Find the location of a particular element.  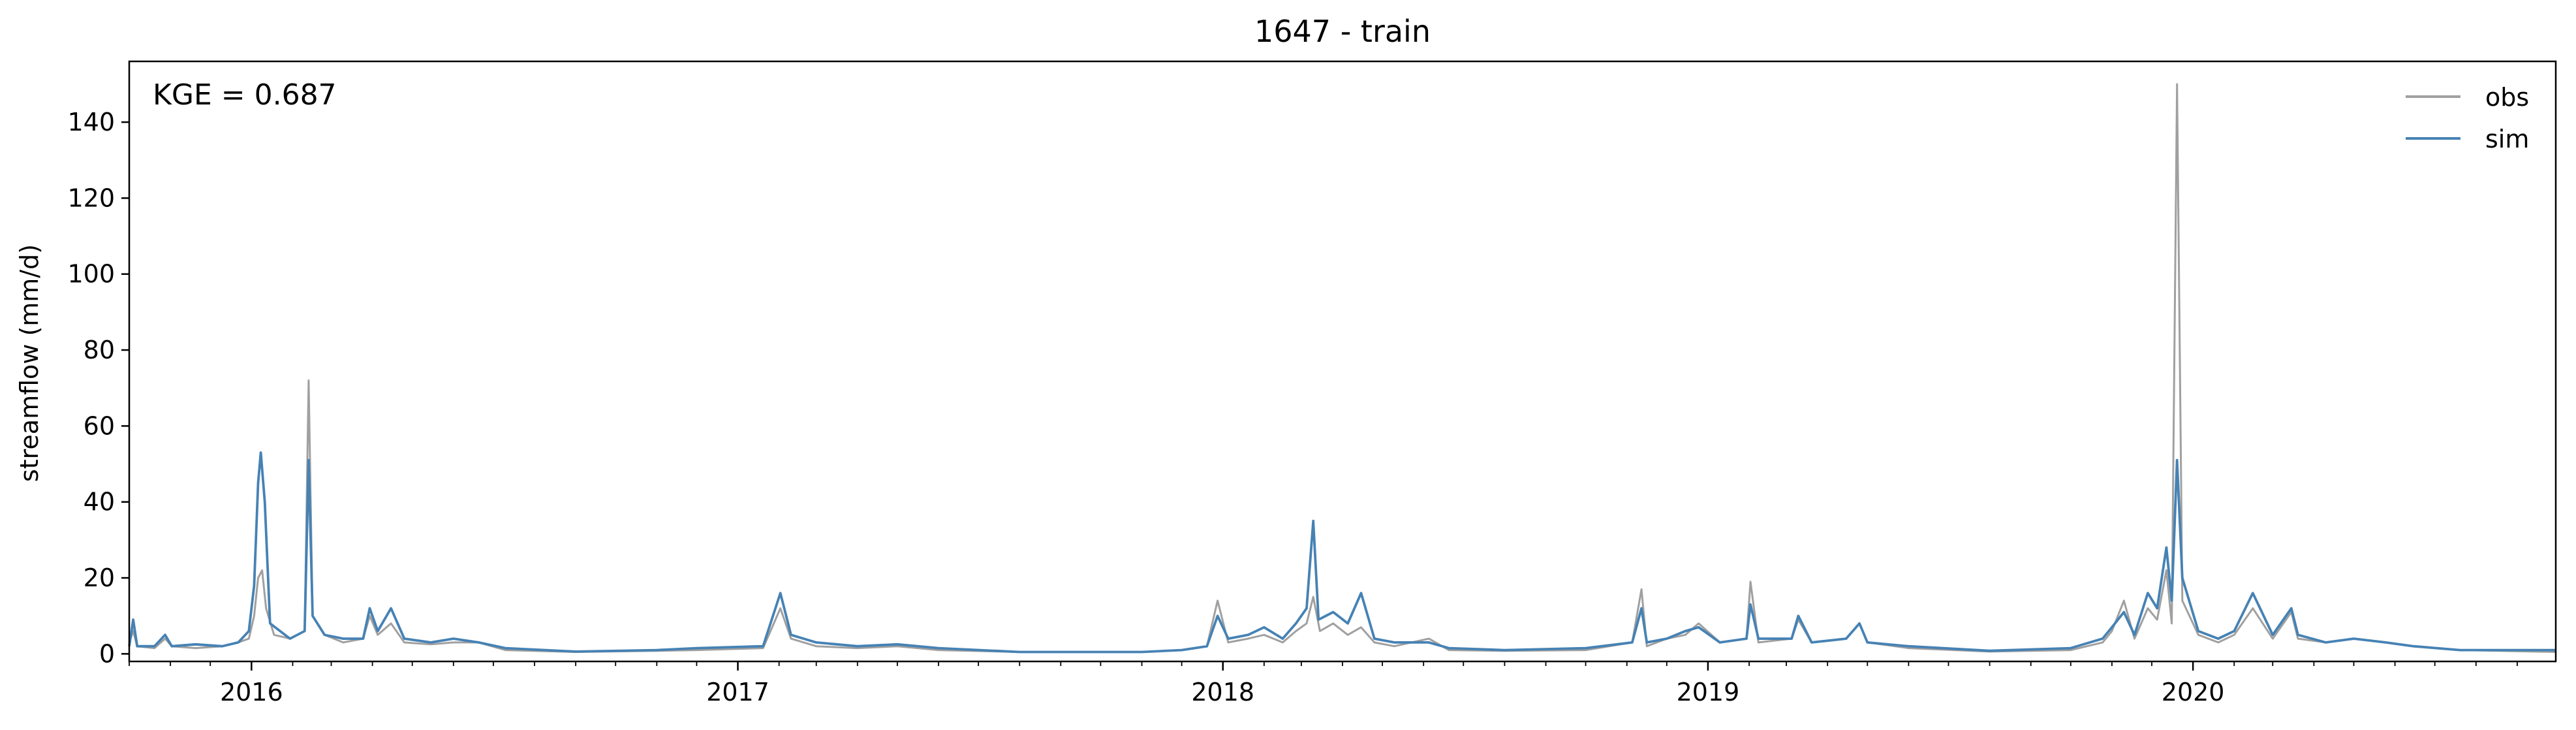

x-tick-label: 2019 is located at coordinates (1709, 692).